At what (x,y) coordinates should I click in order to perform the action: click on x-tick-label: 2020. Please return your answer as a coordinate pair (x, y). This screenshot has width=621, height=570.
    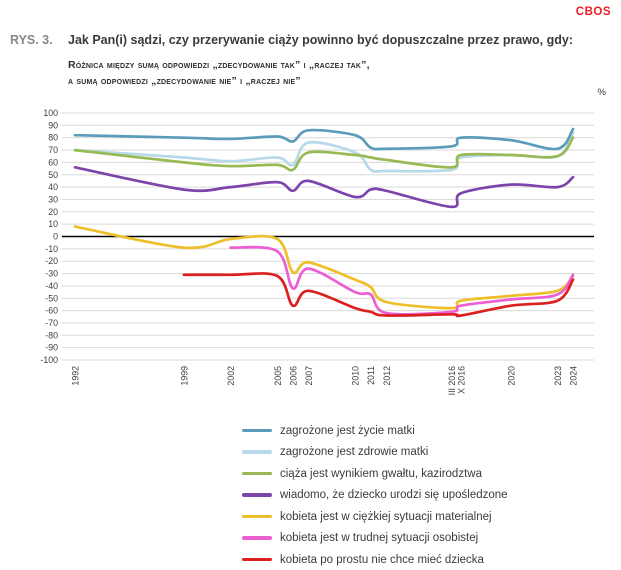
    Looking at the image, I should click on (511, 376).